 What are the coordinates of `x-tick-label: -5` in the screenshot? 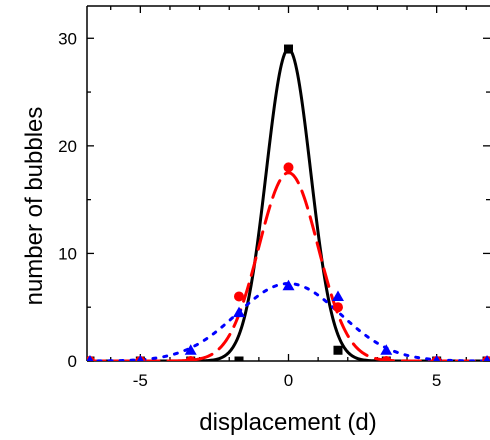 It's located at (140, 380).